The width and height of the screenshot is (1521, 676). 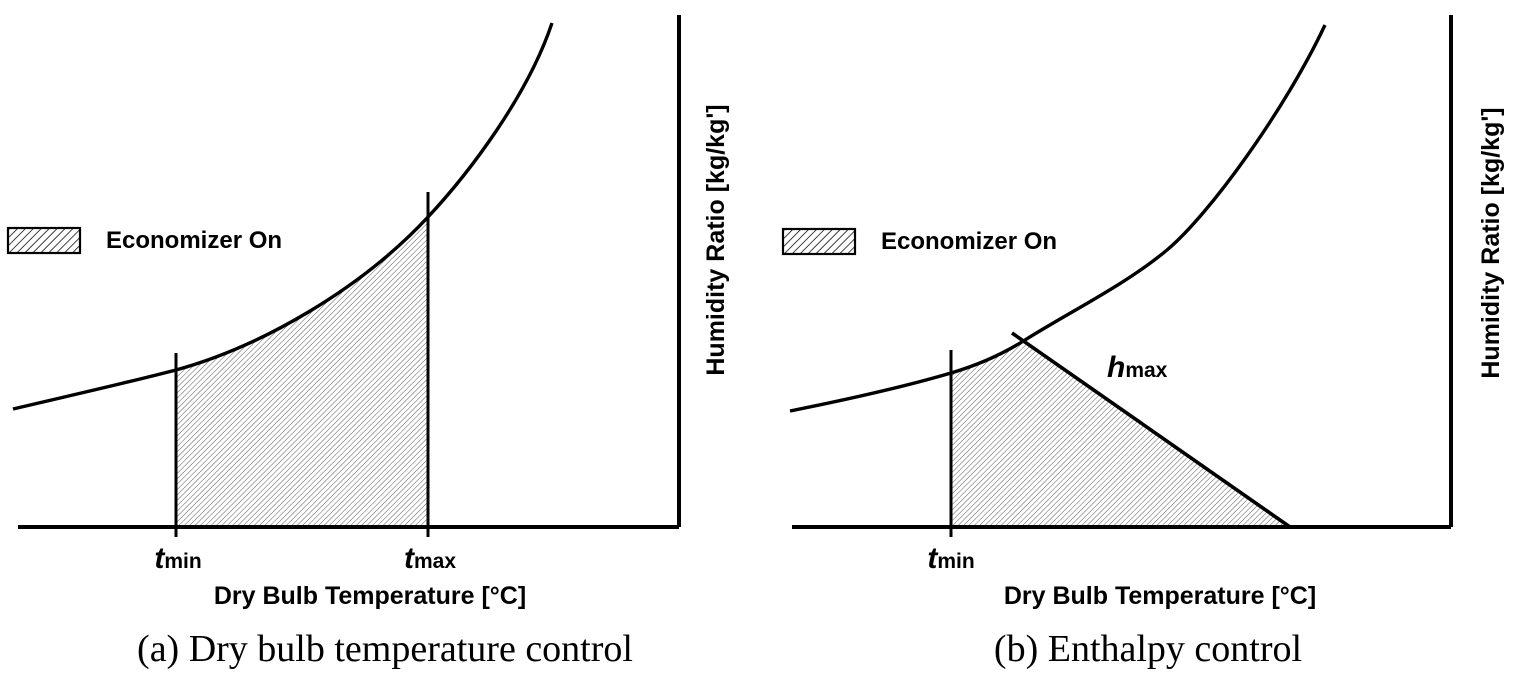 I want to click on tmax-label-a-sub: max, so click(x=435, y=561).